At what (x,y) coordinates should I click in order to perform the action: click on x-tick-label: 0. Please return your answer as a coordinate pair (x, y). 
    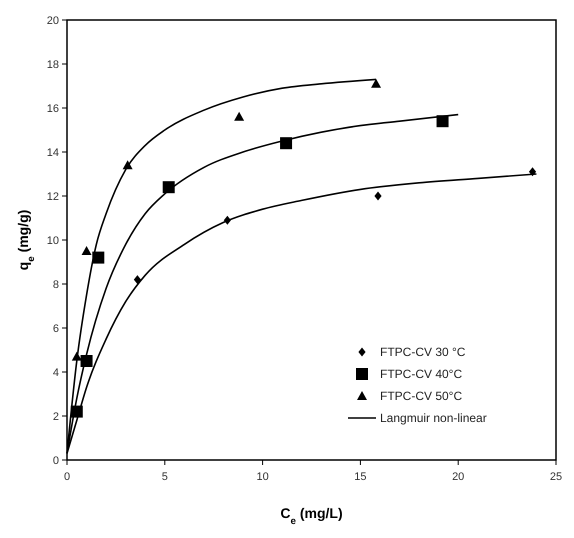
    Looking at the image, I should click on (67, 477).